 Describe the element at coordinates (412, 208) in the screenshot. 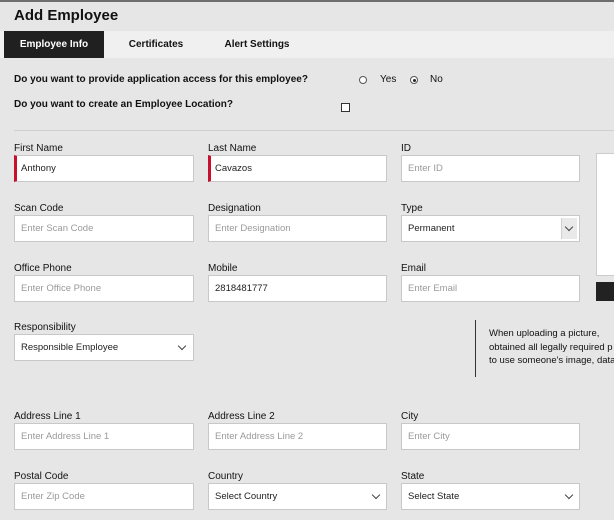

I see `type-label: Type` at that location.